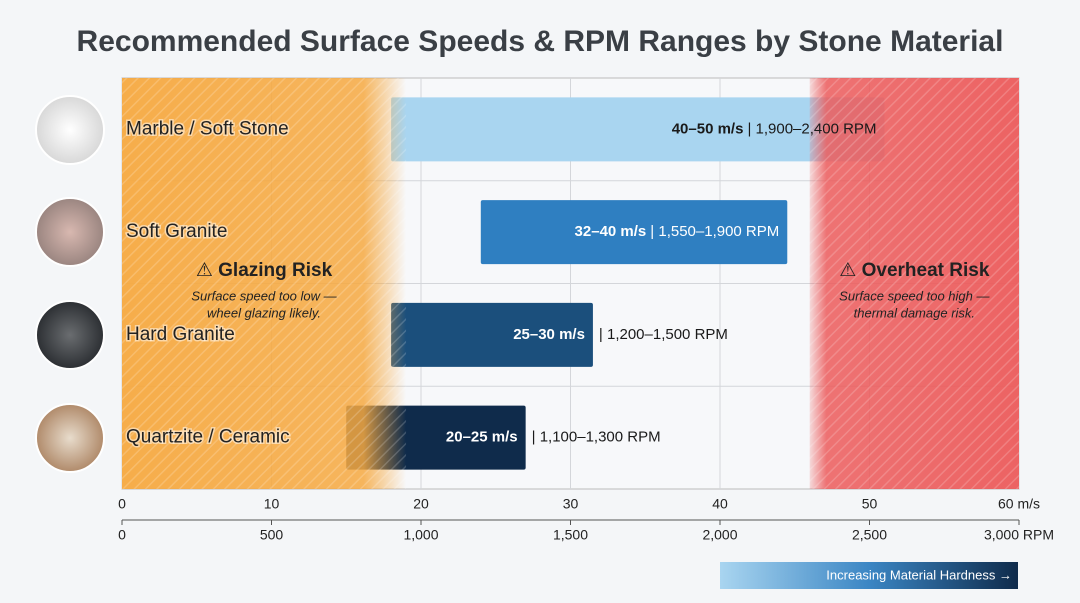 This screenshot has width=1080, height=603. What do you see at coordinates (914, 312) in the screenshot?
I see `zone-note: thermal damage risk.` at bounding box center [914, 312].